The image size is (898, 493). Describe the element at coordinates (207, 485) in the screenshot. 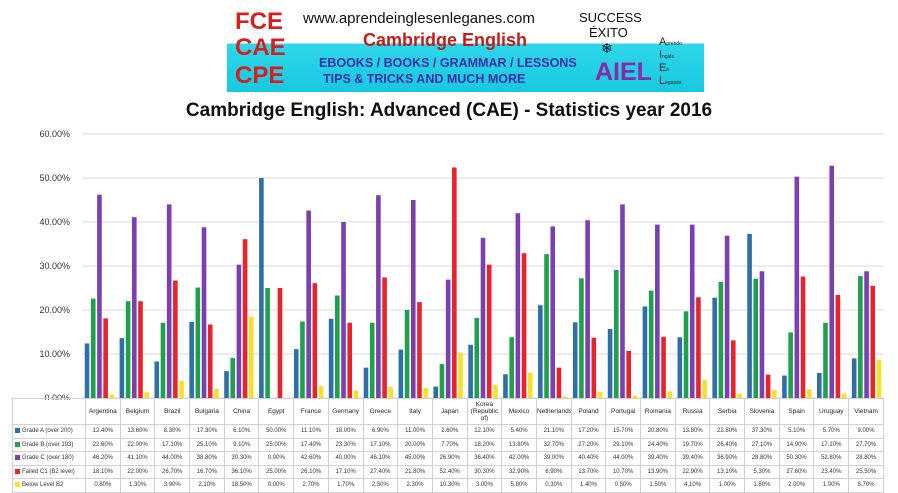

I see `data-label: 2.10%` at that location.